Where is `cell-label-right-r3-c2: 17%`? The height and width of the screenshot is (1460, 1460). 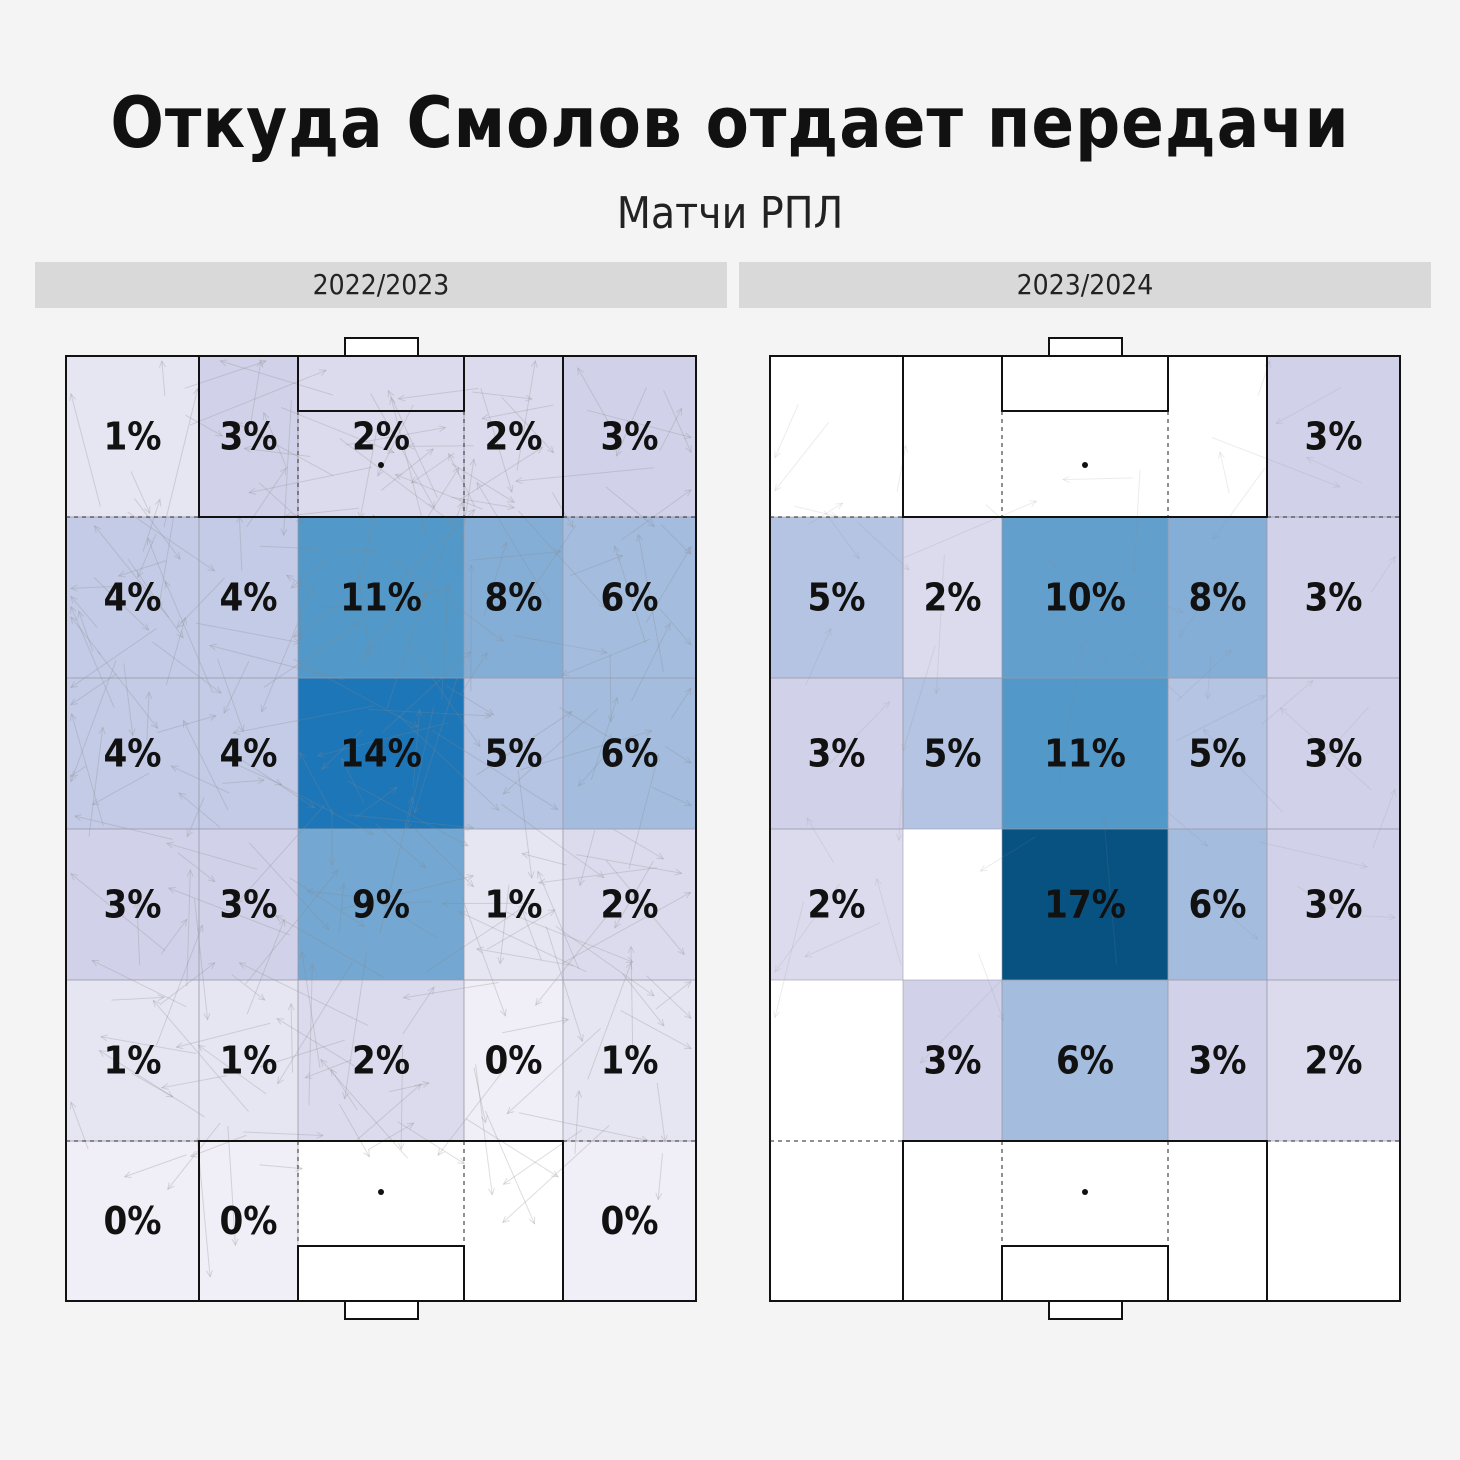
cell-label-right-r3-c2: 17% is located at coordinates (1085, 905).